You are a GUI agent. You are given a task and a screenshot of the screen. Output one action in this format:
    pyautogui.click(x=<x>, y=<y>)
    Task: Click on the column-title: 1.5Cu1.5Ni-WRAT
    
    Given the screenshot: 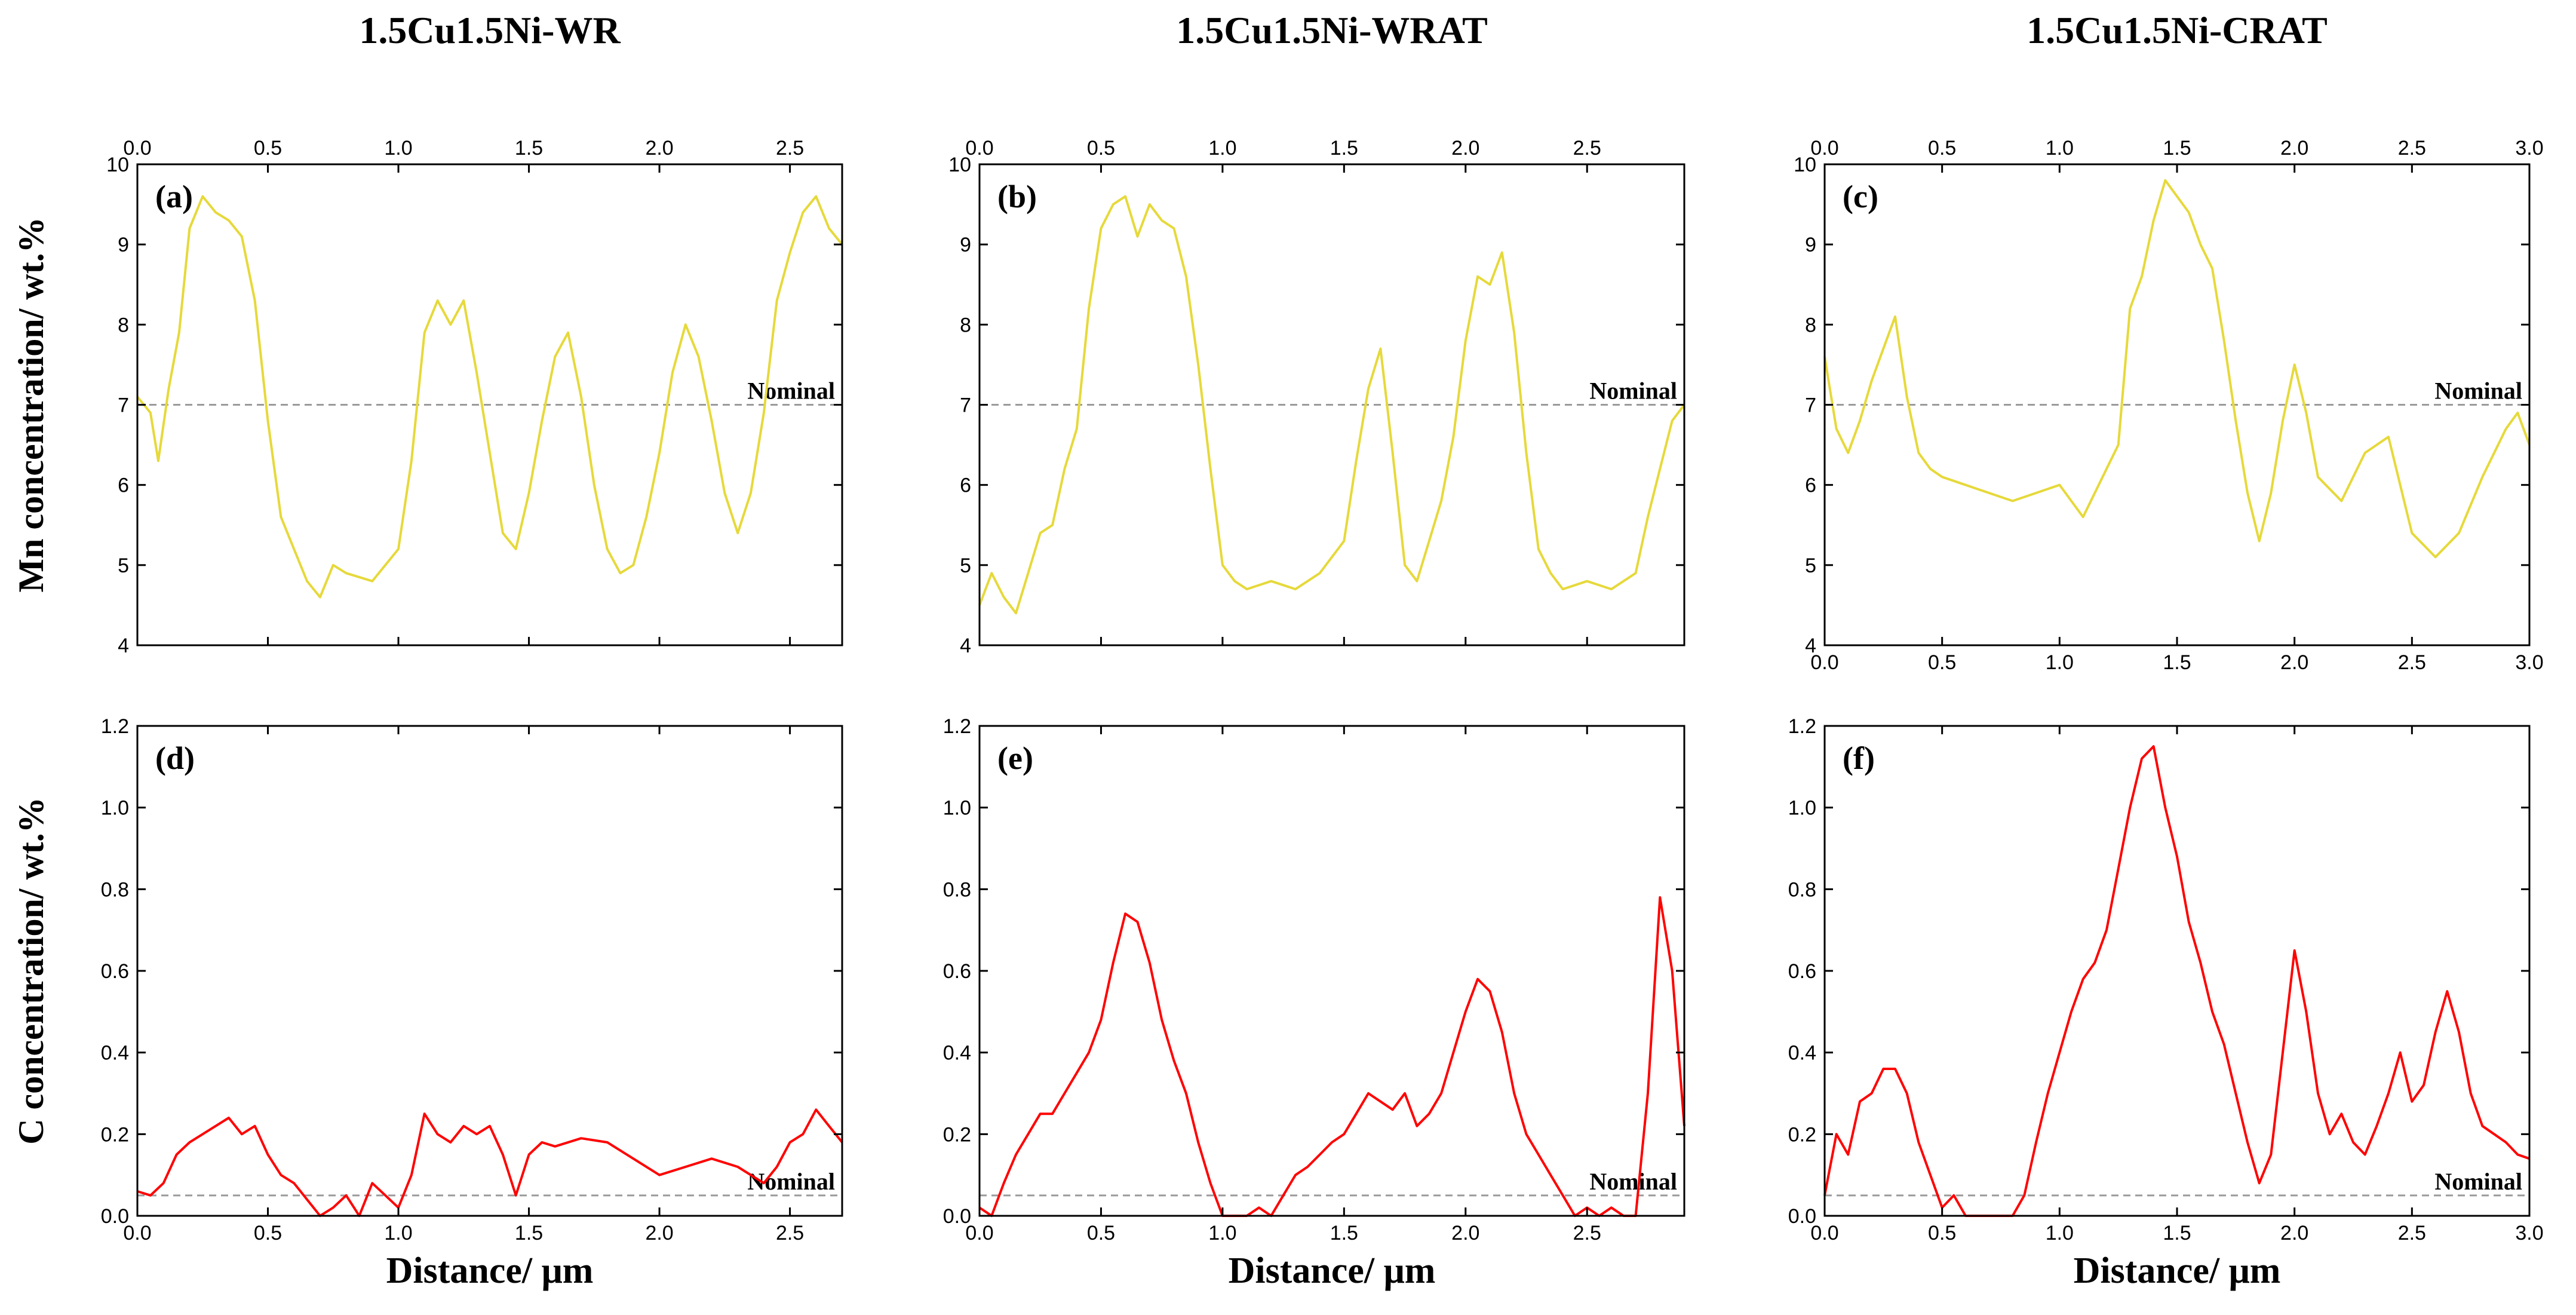 What is the action you would take?
    pyautogui.click(x=1332, y=30)
    